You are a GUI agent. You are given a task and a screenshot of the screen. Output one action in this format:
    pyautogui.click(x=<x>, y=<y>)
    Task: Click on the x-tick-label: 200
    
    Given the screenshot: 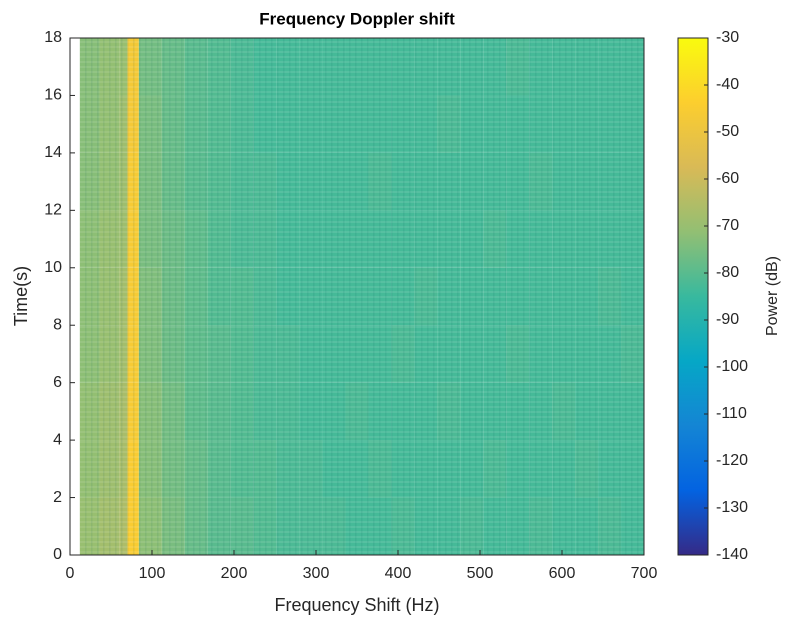 What is the action you would take?
    pyautogui.click(x=234, y=573)
    